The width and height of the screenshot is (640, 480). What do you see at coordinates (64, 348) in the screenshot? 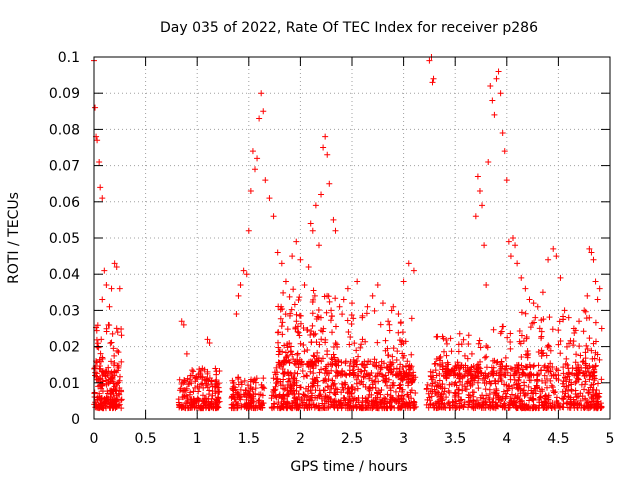
I see `y-tick-label: 0.02` at bounding box center [64, 348].